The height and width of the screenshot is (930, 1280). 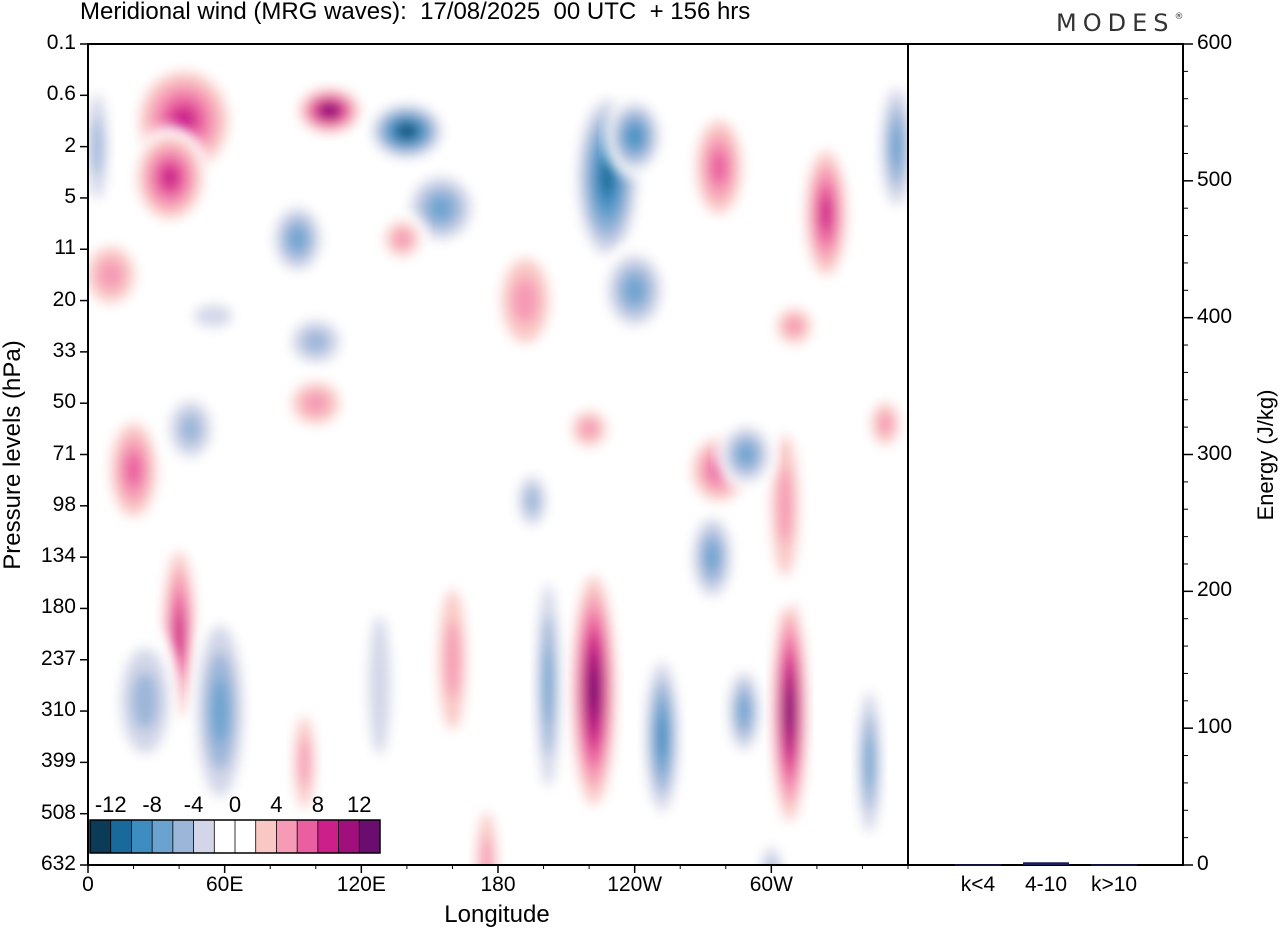 I want to click on y-tick-label: 0.6, so click(x=61, y=94).